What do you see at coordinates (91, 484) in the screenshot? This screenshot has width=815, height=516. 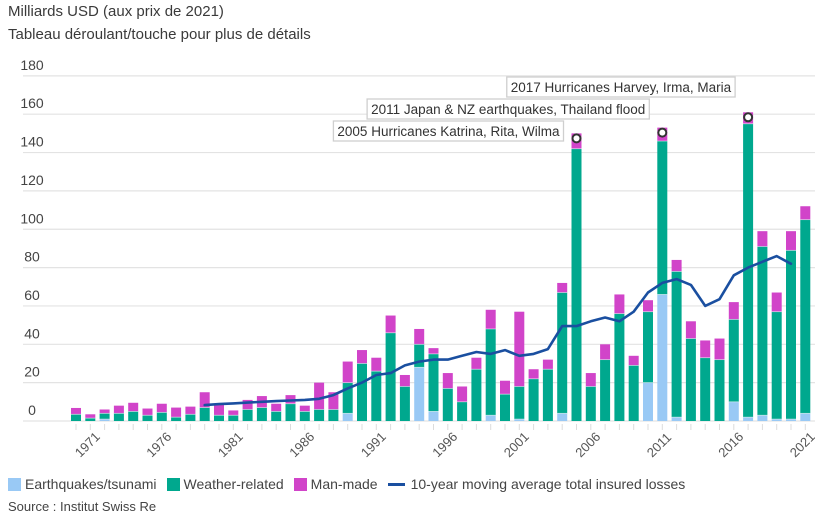 I see `legend-label: Earthquakes/tsunami` at bounding box center [91, 484].